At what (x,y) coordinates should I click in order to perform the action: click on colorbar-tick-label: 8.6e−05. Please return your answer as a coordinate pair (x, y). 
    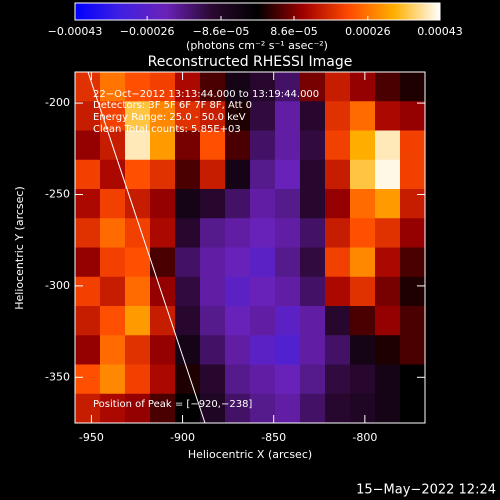
    Looking at the image, I should click on (293, 31).